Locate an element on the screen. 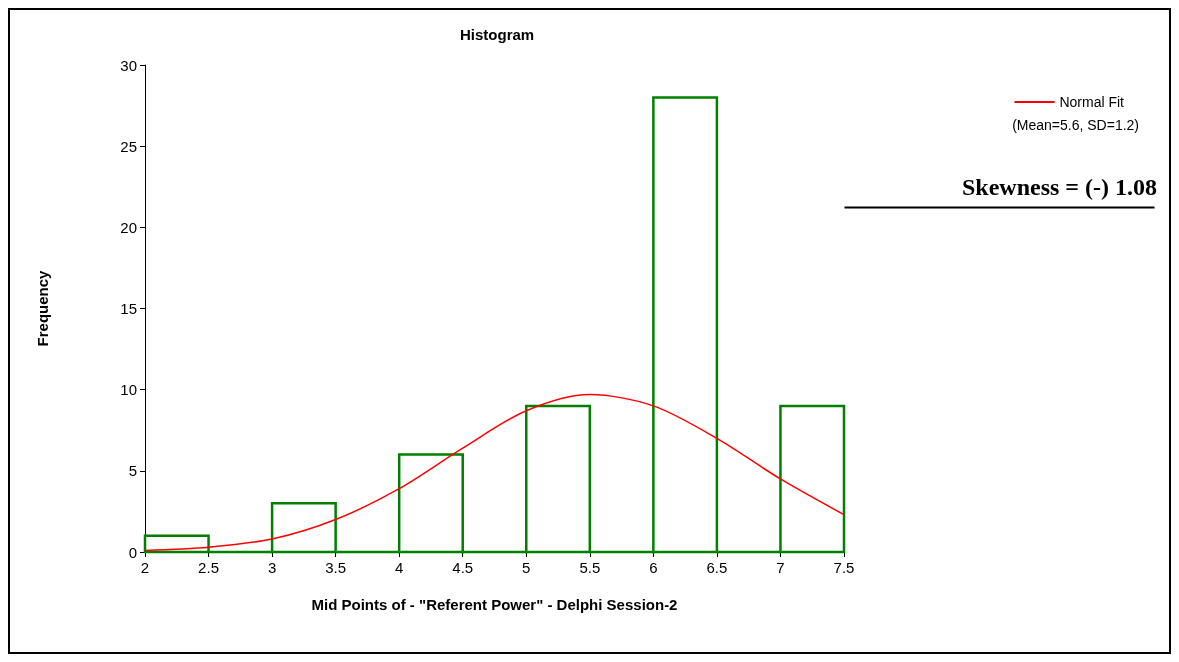 The height and width of the screenshot is (662, 1179). y-tick-label: 10 is located at coordinates (128, 390).